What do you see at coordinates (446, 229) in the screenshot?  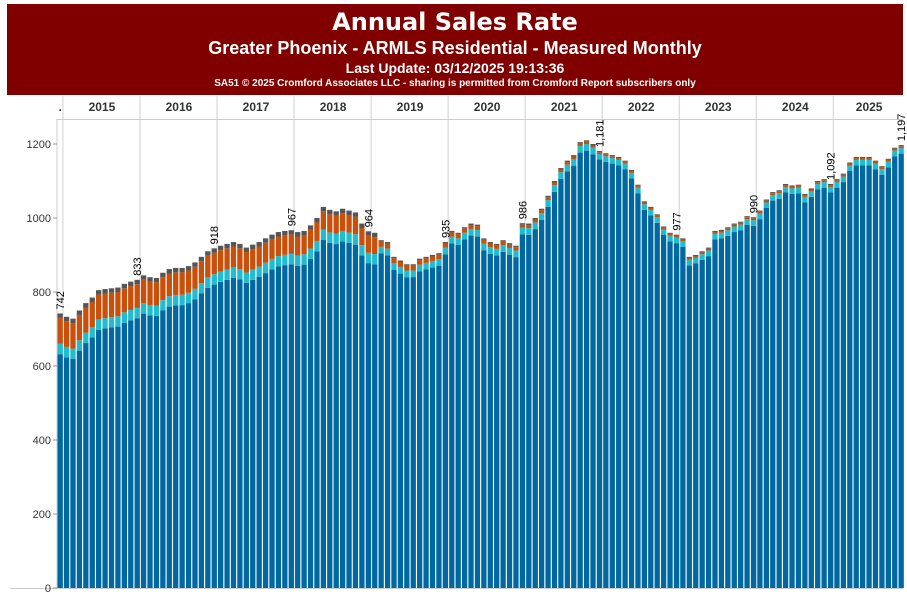 I see `data-label: 935` at bounding box center [446, 229].